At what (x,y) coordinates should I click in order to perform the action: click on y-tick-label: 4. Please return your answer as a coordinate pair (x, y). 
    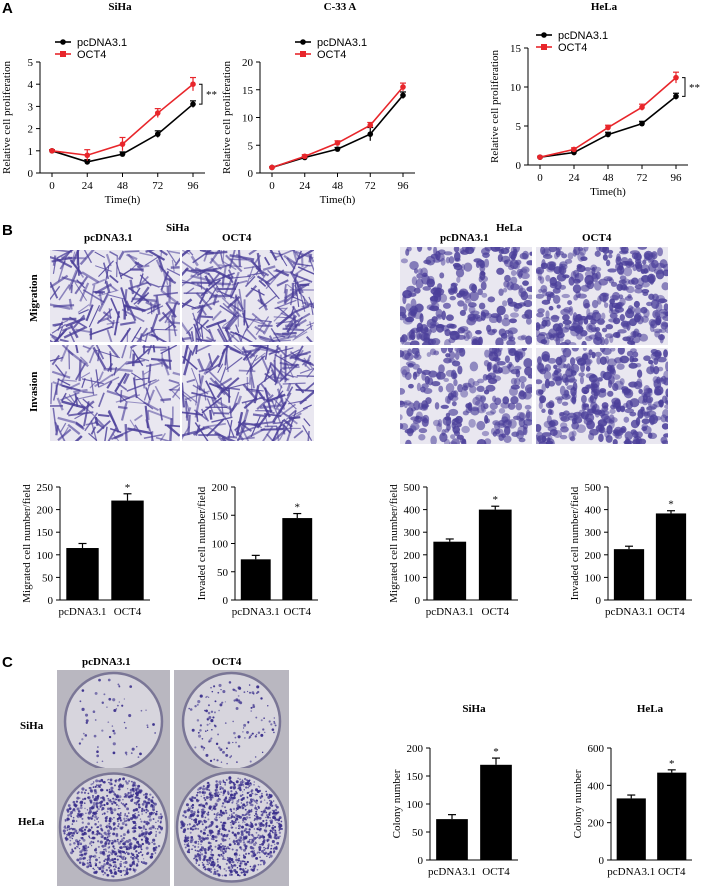
    Looking at the image, I should click on (31, 85).